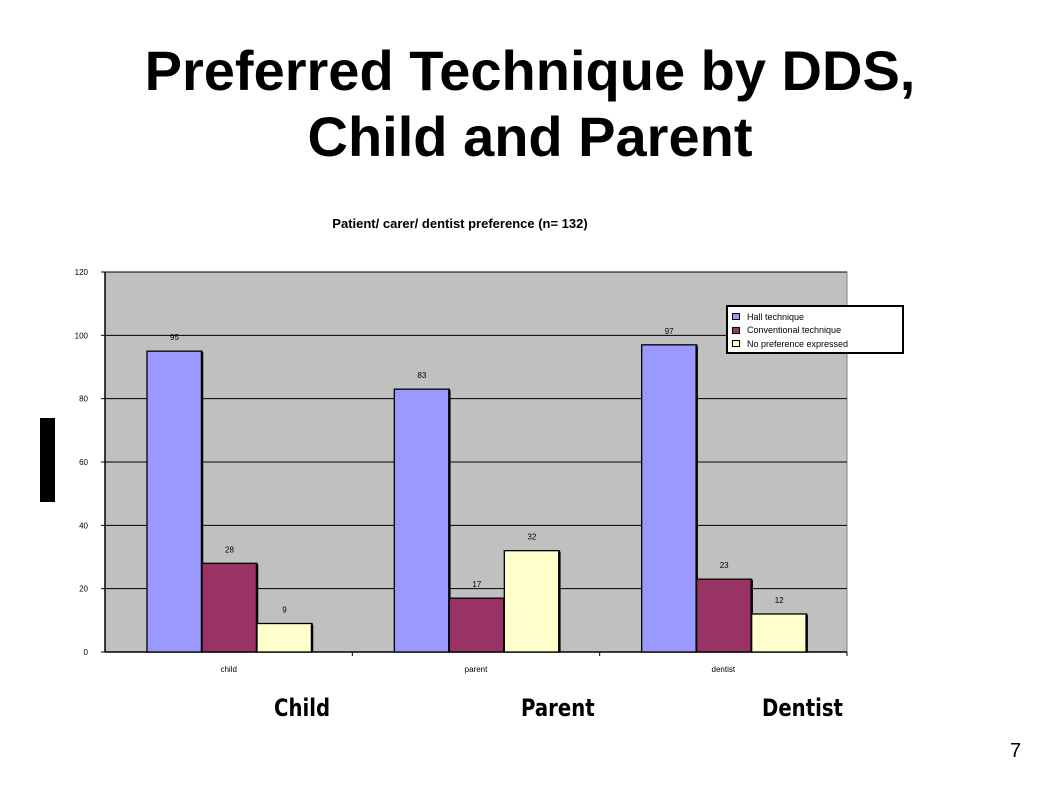 This screenshot has height=793, width=1058. What do you see at coordinates (83, 399) in the screenshot?
I see `y-tick-label-80: 80` at bounding box center [83, 399].